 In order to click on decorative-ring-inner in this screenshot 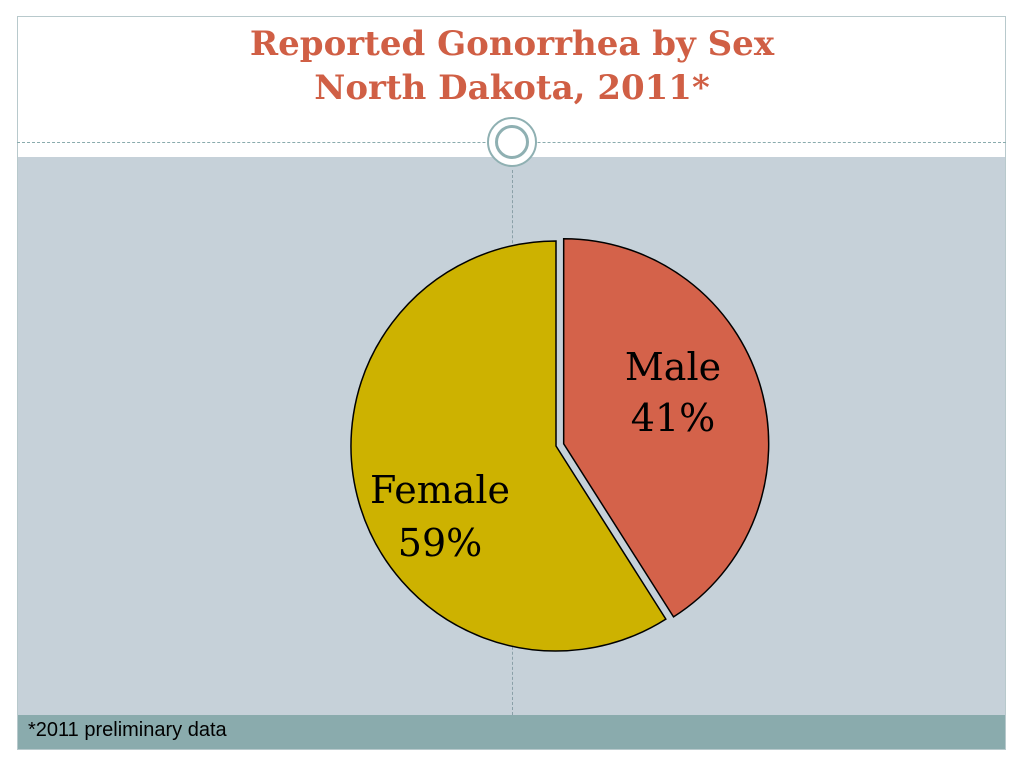, I will do `click(512, 142)`.